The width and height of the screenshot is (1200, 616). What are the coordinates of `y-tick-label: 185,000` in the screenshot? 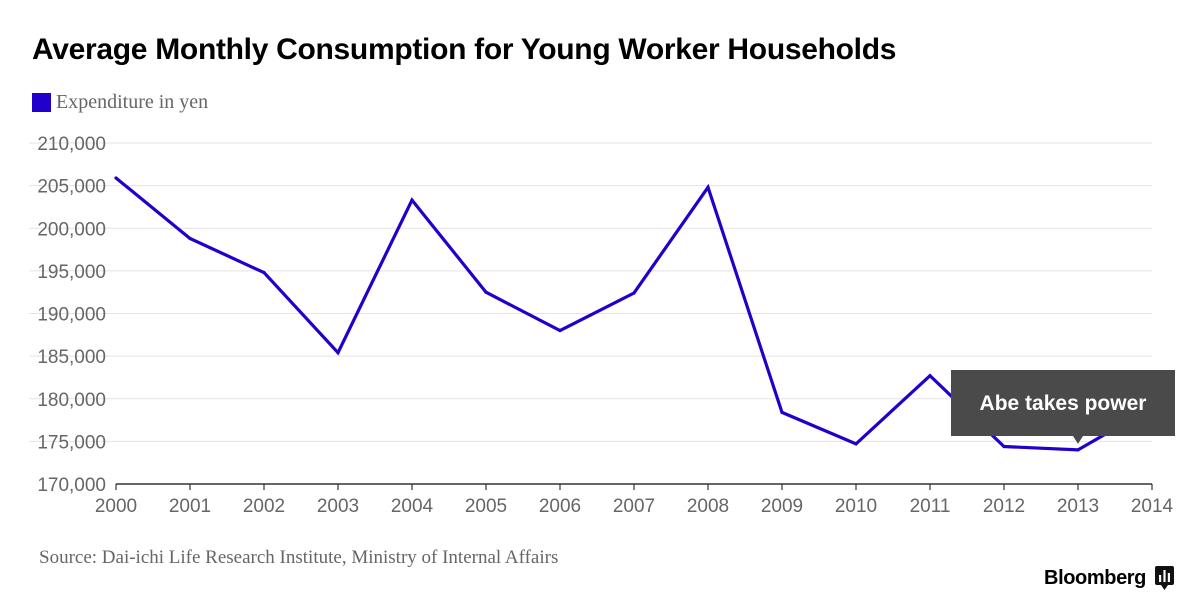 It's located at (71, 357).